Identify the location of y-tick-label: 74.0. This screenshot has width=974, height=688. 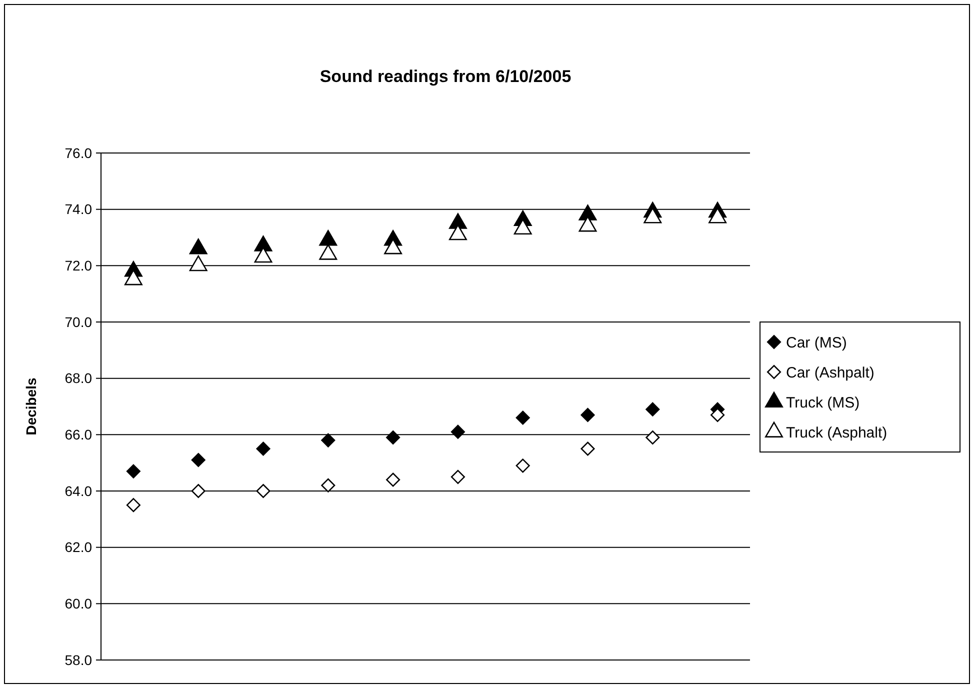
(78, 209).